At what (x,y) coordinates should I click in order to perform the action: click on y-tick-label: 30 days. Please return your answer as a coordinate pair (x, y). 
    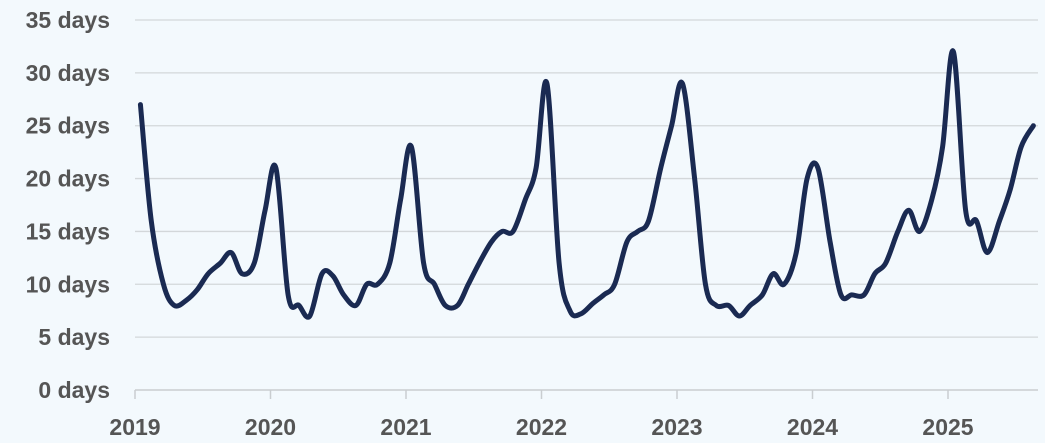
    Looking at the image, I should click on (68, 73).